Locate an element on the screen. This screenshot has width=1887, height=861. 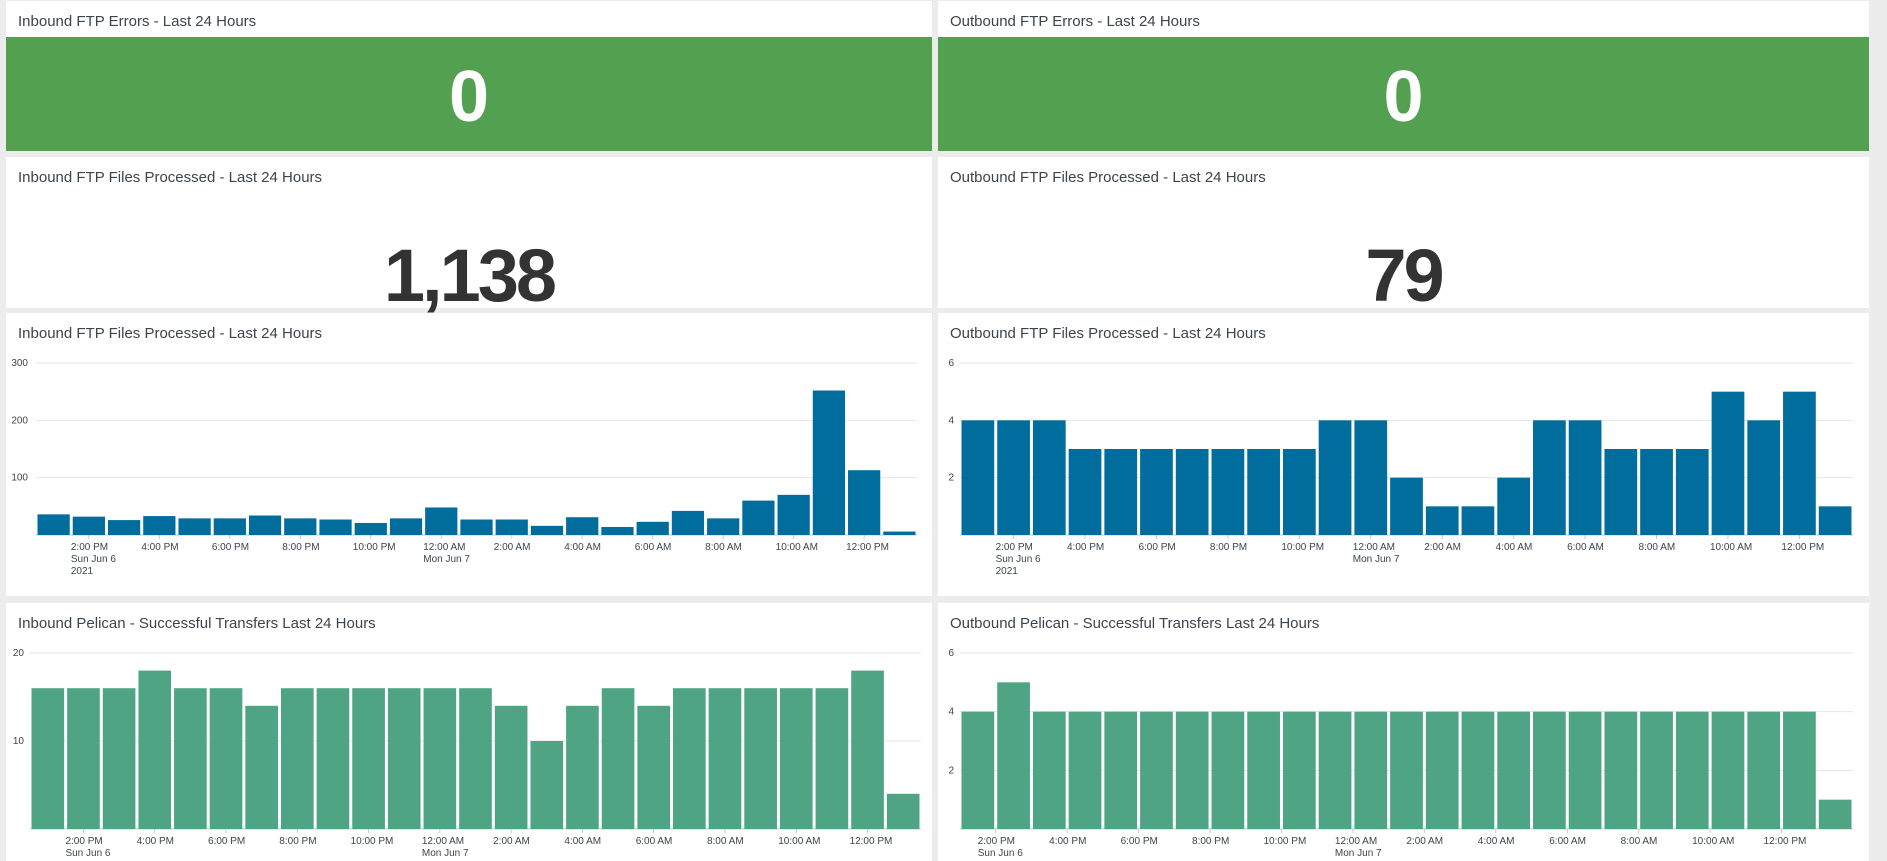
single-value: 1,138 is located at coordinates (470, 275).